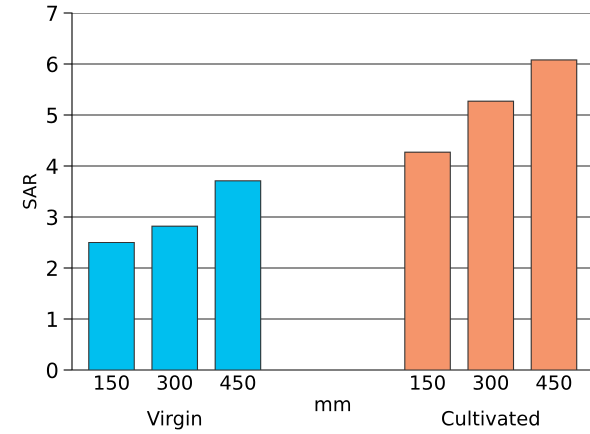 The image size is (590, 434). What do you see at coordinates (52, 116) in the screenshot?
I see `y-tick-label: 5` at bounding box center [52, 116].